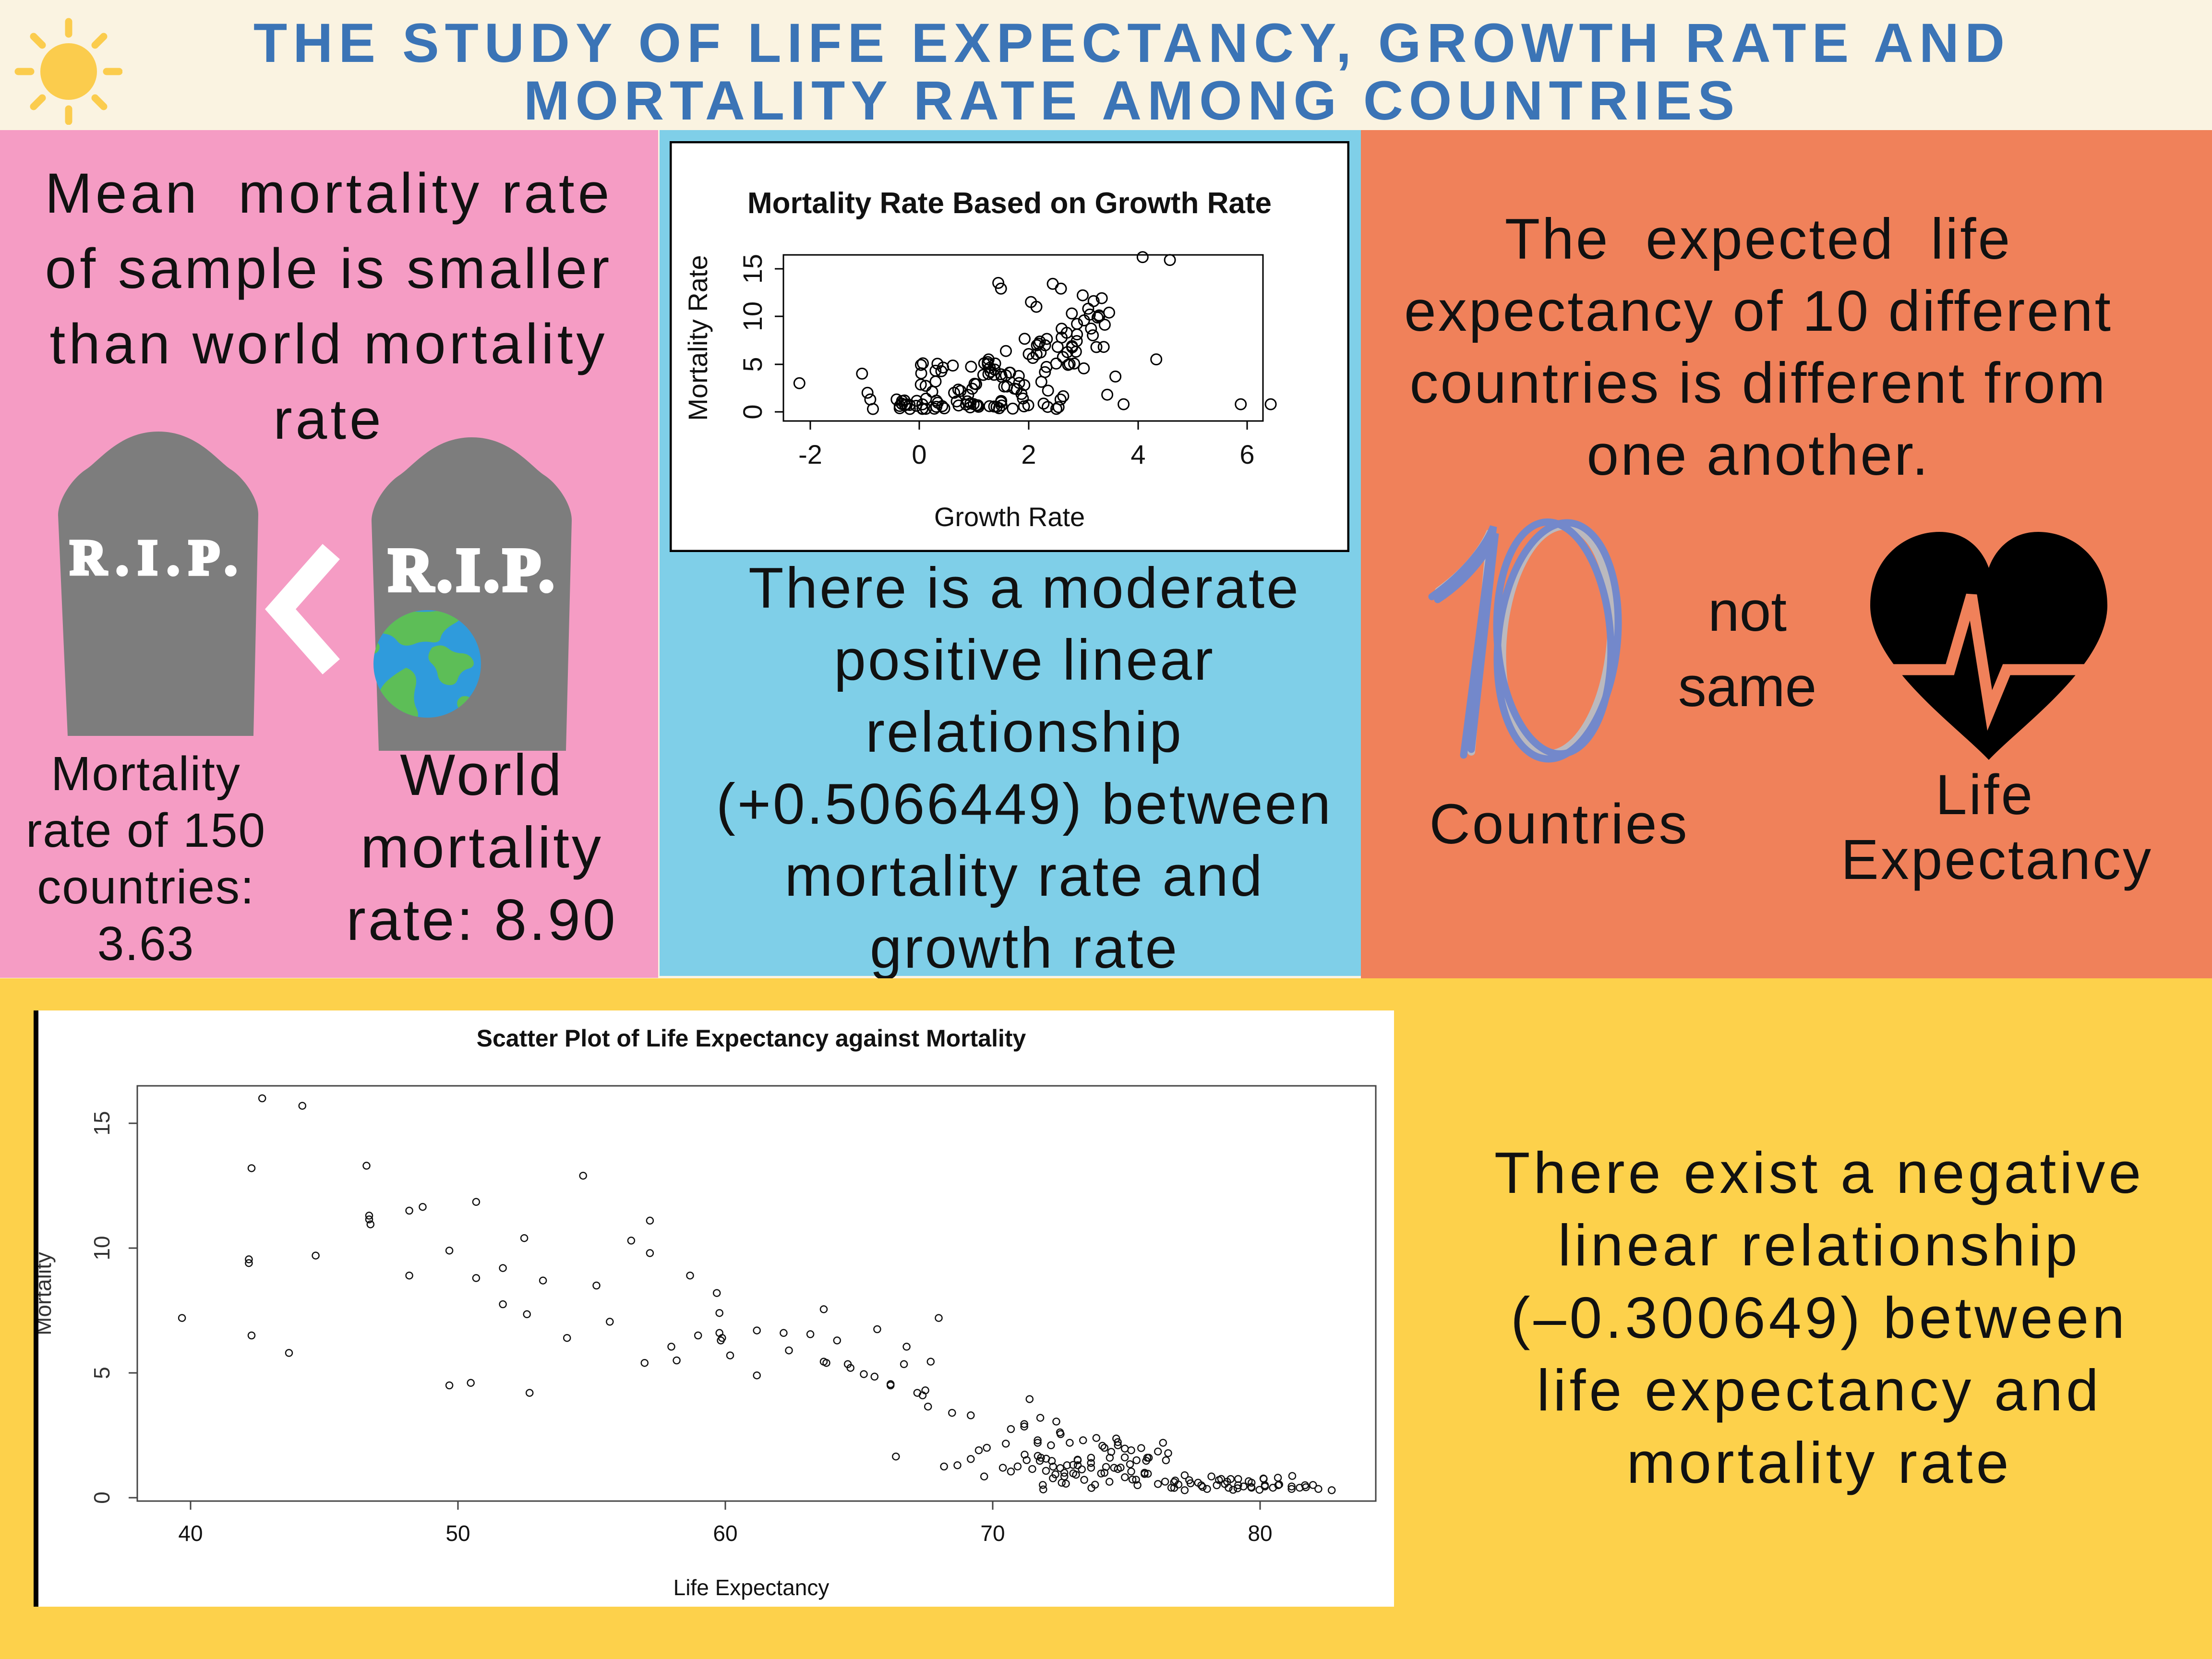  What do you see at coordinates (810, 454) in the screenshot?
I see `svg-text: -2` at bounding box center [810, 454].